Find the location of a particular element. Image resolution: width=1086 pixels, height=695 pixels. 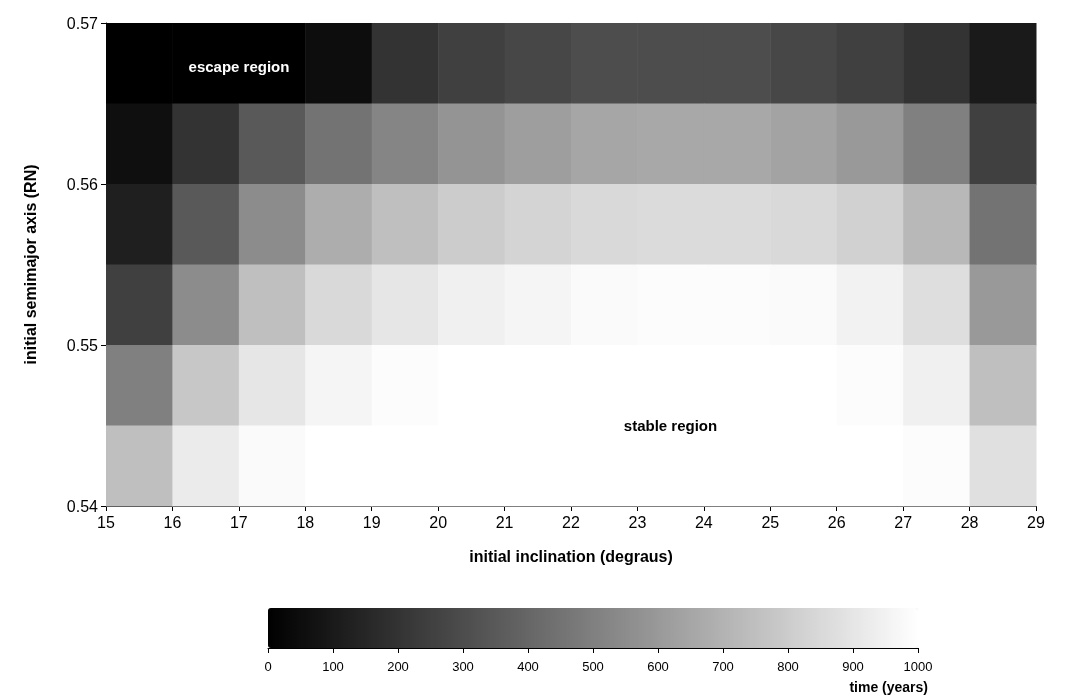

y-tick-label: 0.57 is located at coordinates (82, 23).